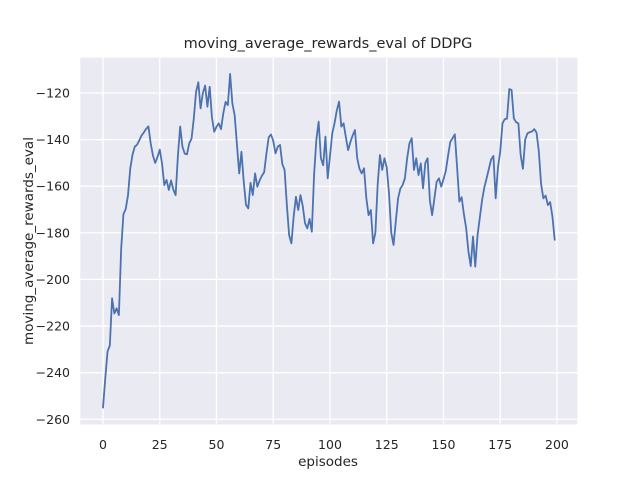 This screenshot has width=640, height=480. I want to click on x-tick-label: 150, so click(444, 444).